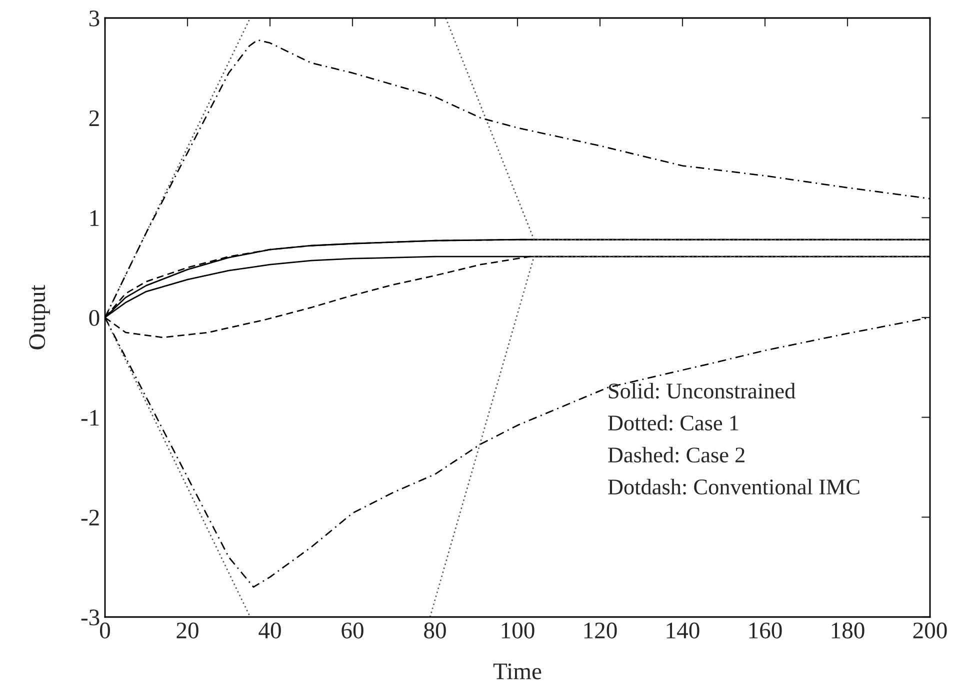  What do you see at coordinates (435, 630) in the screenshot?
I see `x-tick-label: 80` at bounding box center [435, 630].